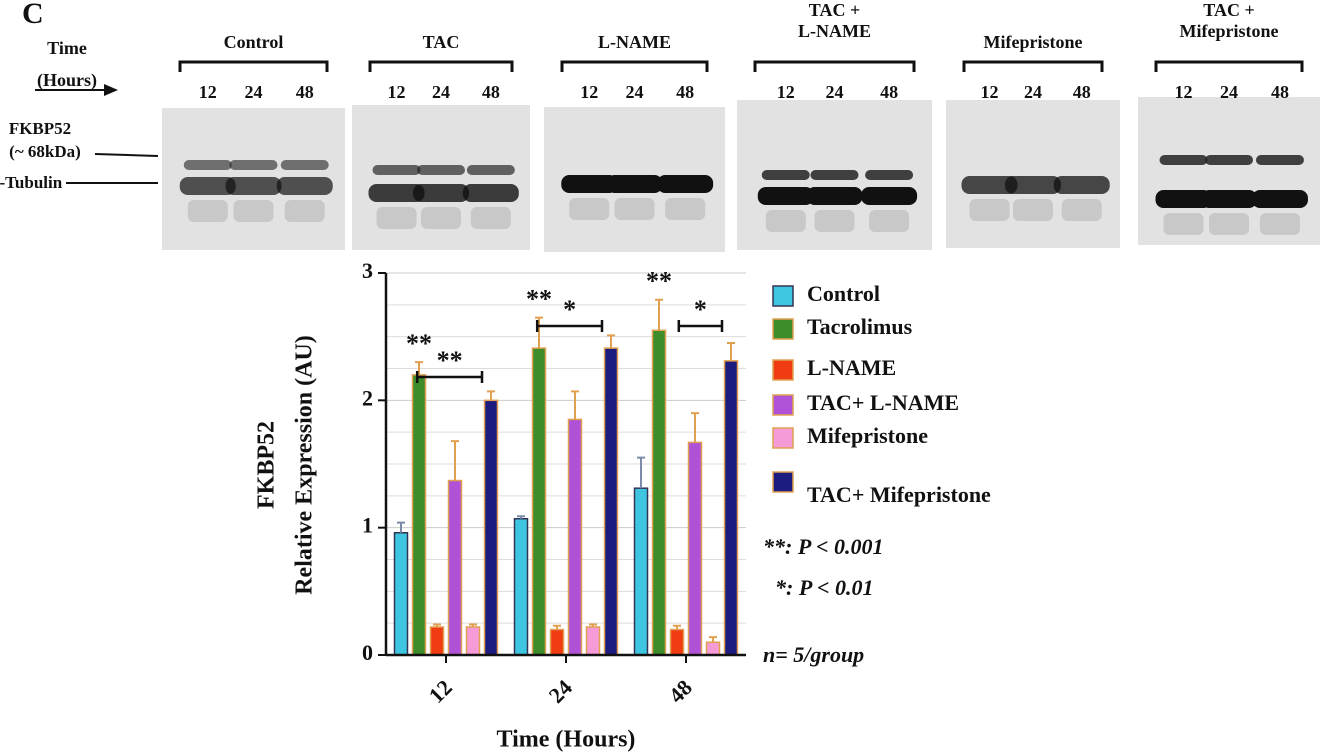  I want to click on row-arrow, so click(126, 155).